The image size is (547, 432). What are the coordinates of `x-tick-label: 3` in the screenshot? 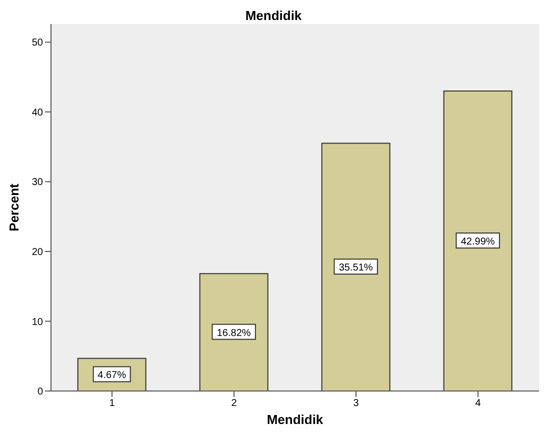 It's located at (356, 404).